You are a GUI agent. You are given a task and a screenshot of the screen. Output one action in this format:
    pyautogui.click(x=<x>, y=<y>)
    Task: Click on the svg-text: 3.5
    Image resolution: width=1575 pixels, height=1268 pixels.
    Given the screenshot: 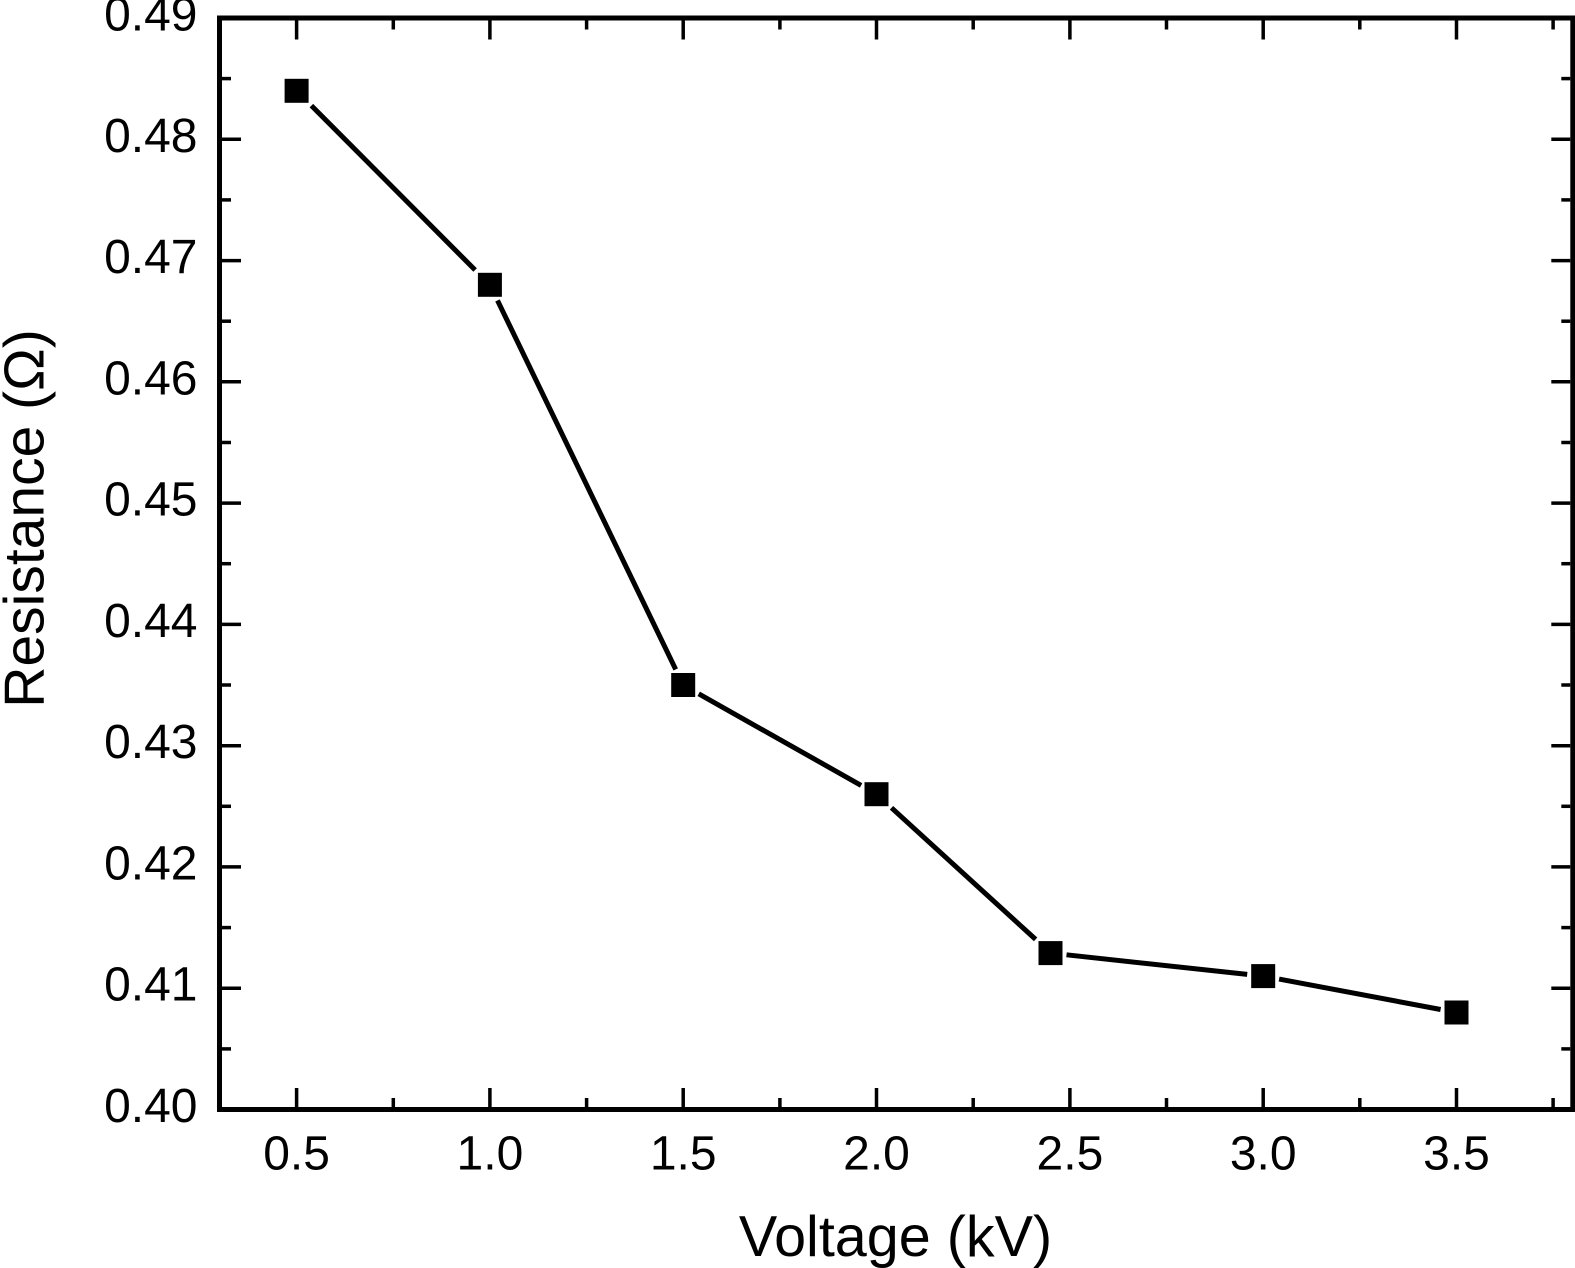 What is the action you would take?
    pyautogui.click(x=1456, y=1154)
    